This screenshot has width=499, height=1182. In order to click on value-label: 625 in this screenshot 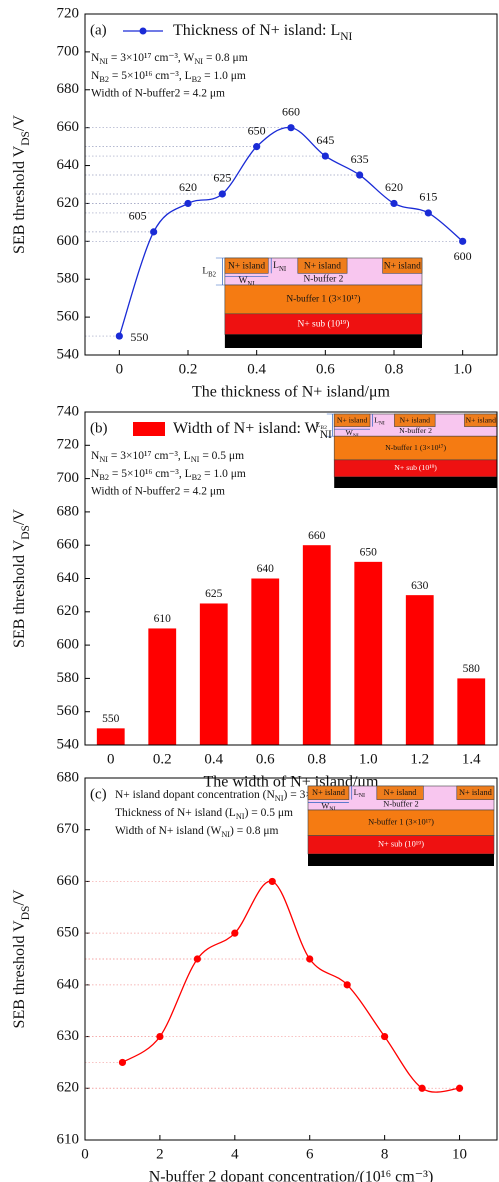, I will do `click(222, 178)`.